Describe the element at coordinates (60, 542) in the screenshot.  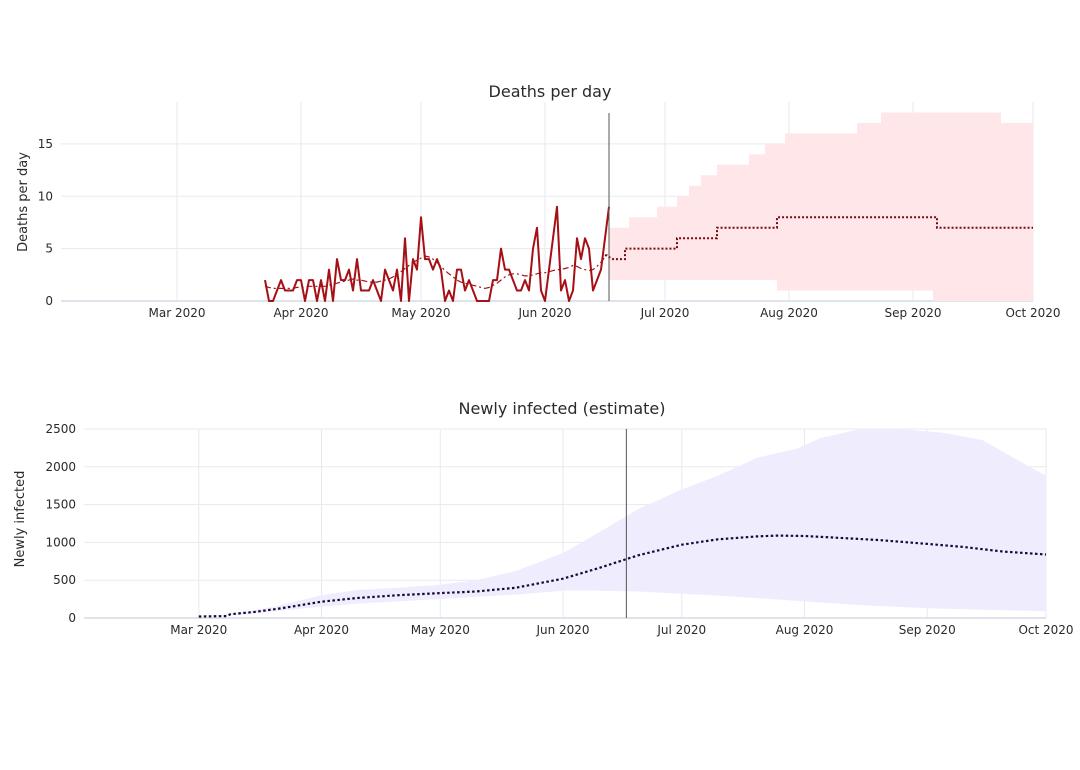
I see `y-tick-label: 1000` at that location.